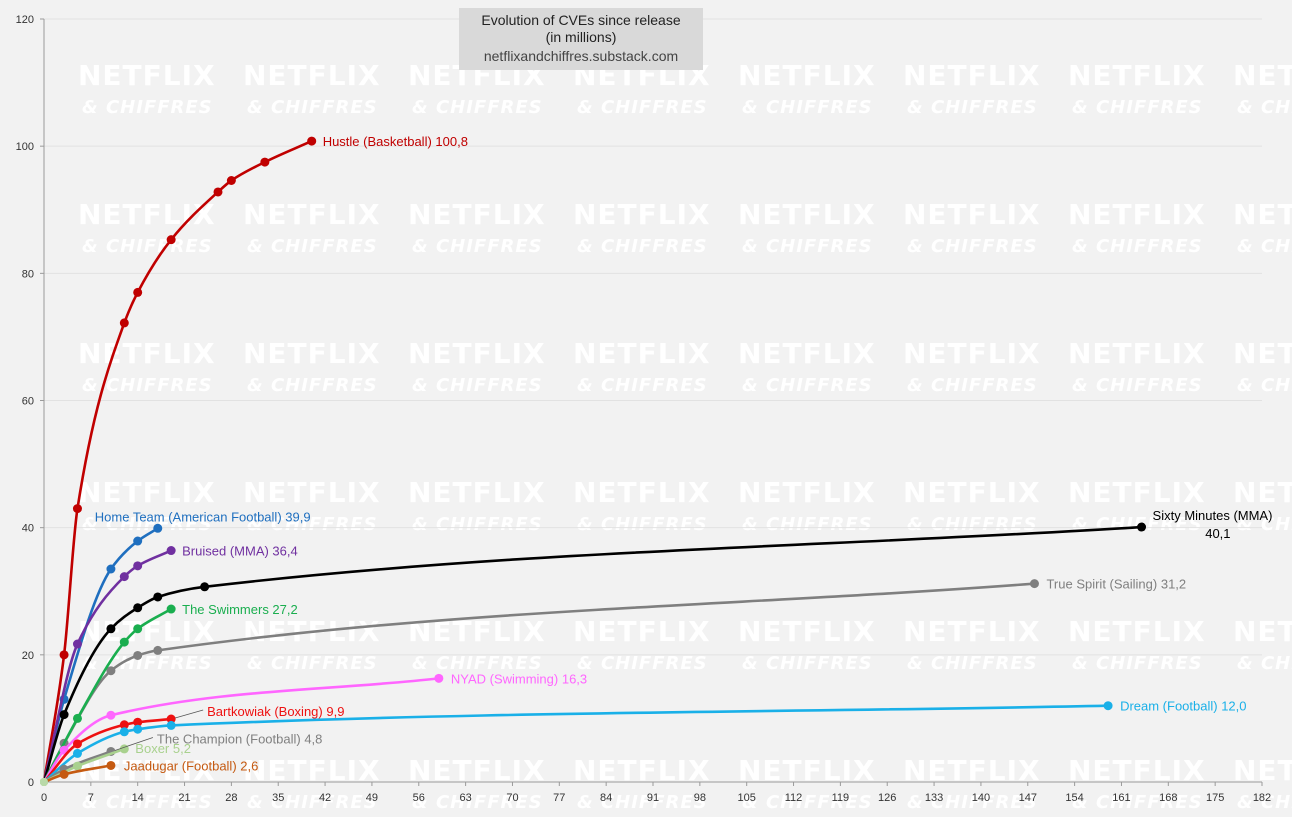 This screenshot has height=817, width=1292. What do you see at coordinates (240, 551) in the screenshot?
I see `series-label: Bruised (MMA) 36,4` at bounding box center [240, 551].